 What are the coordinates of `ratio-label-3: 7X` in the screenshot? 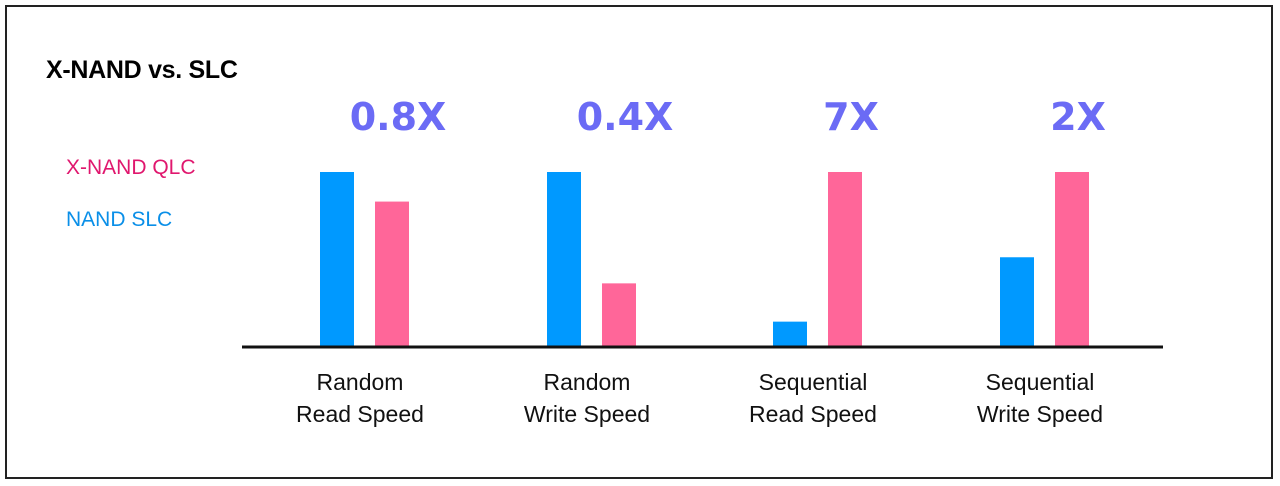 It's located at (851, 117).